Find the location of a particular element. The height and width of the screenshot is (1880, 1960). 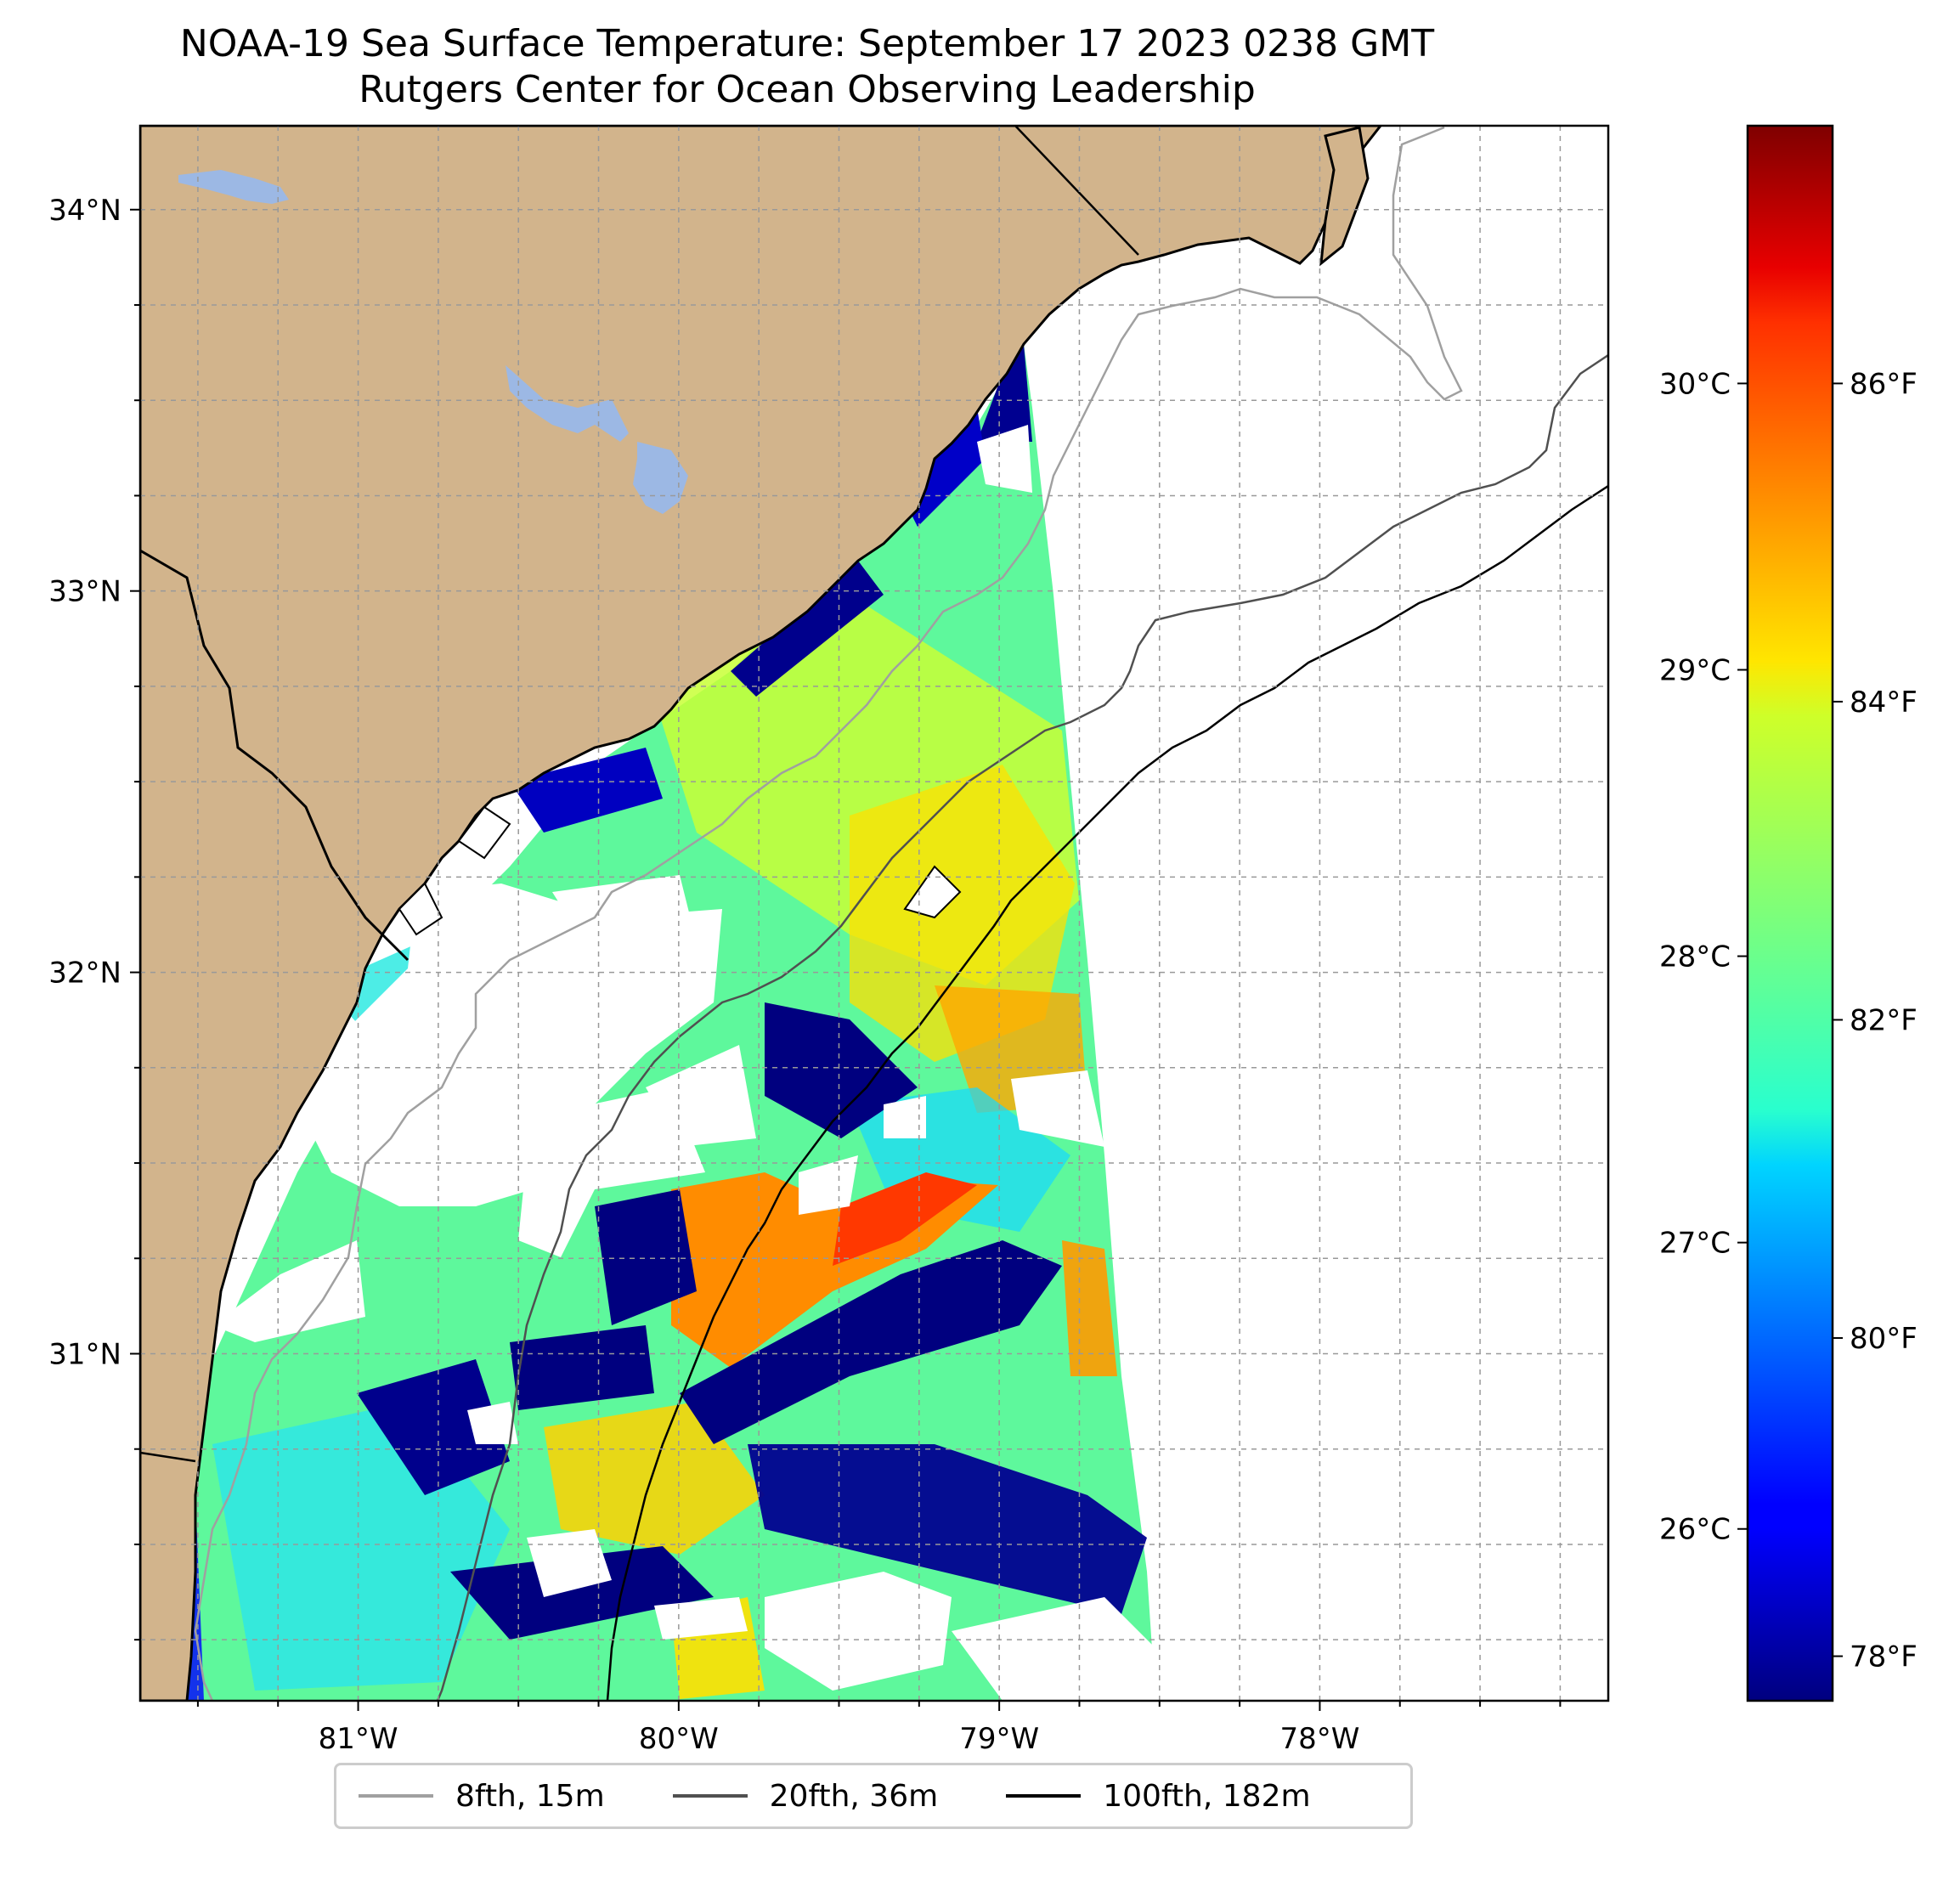

celsius-tick-label: 27°C is located at coordinates (1695, 1244).